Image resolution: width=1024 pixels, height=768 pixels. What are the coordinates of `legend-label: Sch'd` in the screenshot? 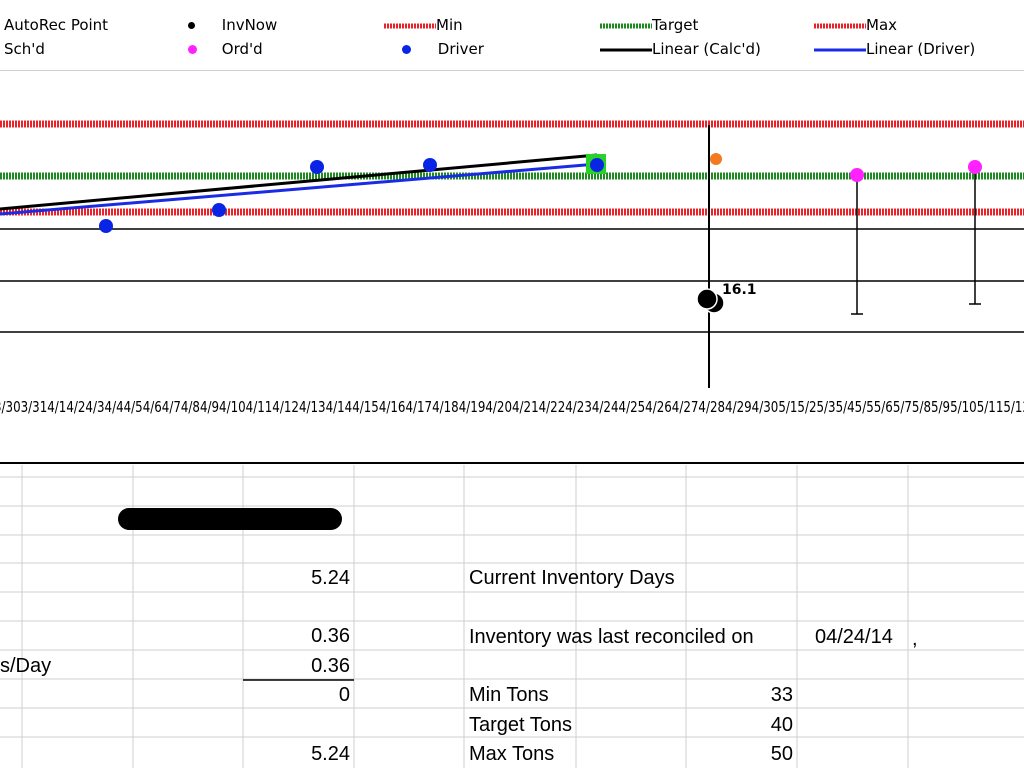 It's located at (24, 49).